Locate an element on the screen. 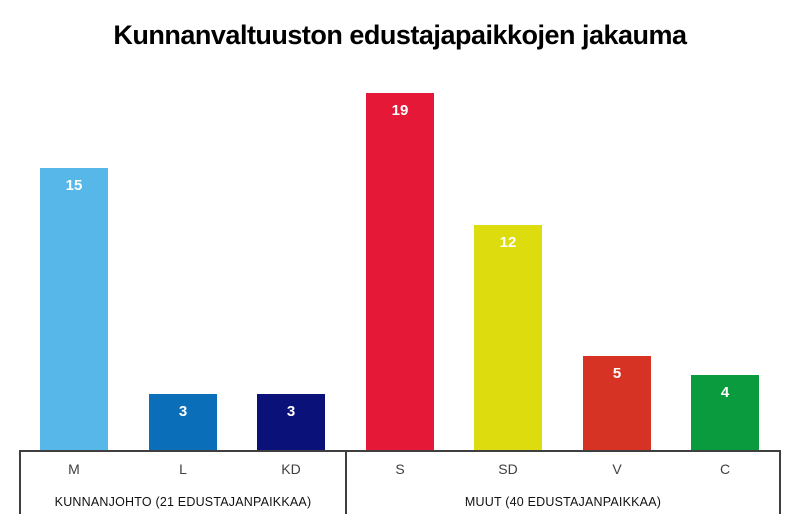 The image size is (800, 525). group-label-muut: MUUT (40 EDUSTAJANPAIKKAA) is located at coordinates (563, 502).